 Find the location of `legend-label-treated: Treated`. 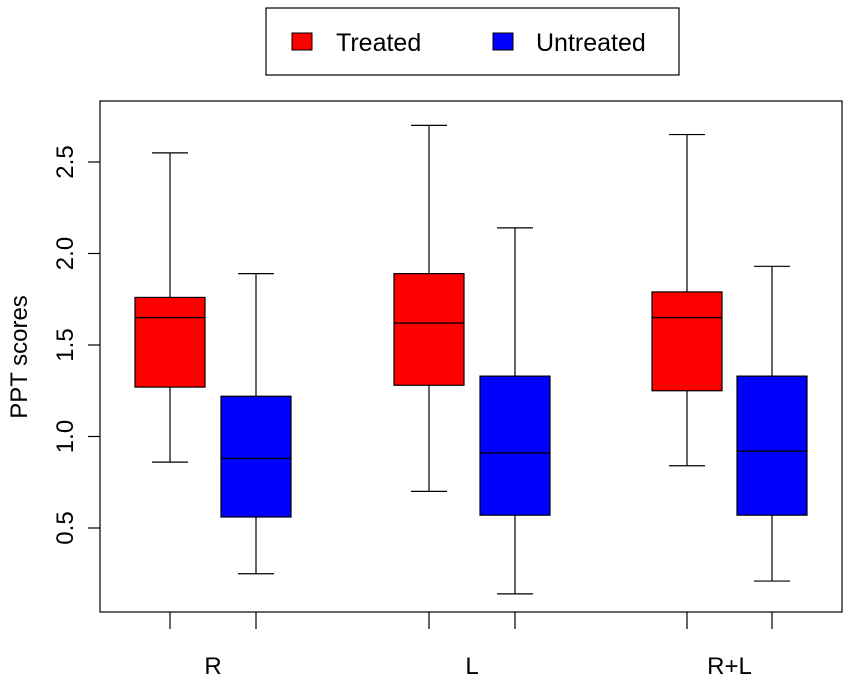

legend-label-treated: Treated is located at coordinates (378, 43).